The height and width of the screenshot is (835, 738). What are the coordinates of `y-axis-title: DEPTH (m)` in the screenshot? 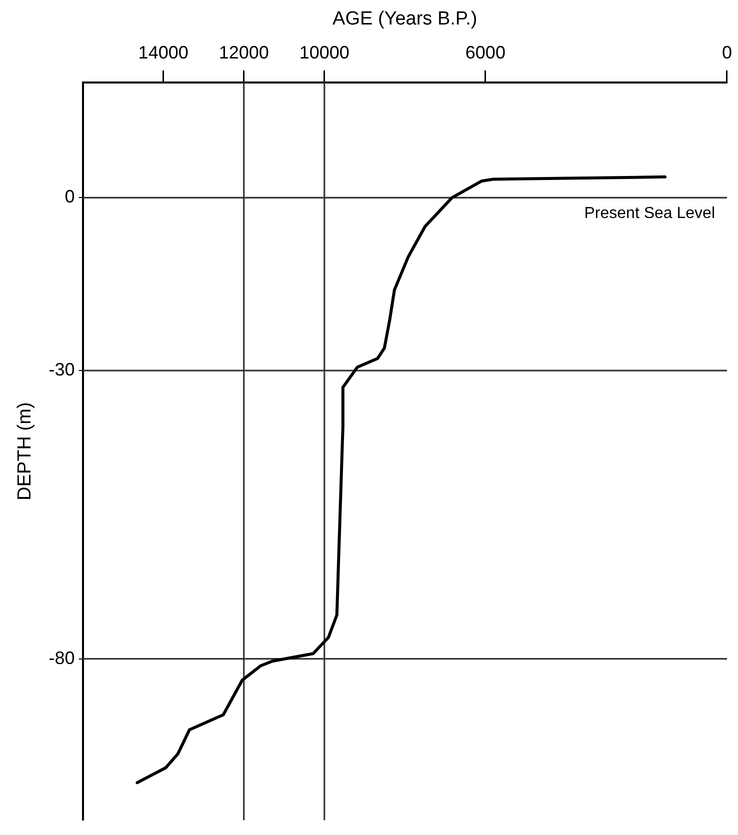 It's located at (25, 451).